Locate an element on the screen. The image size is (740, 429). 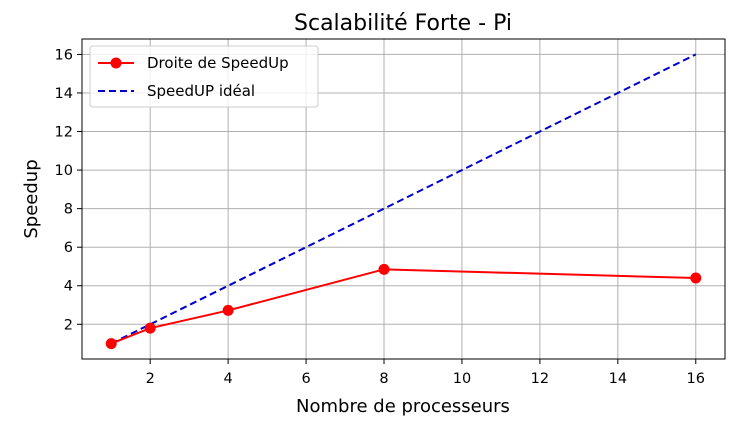
legend-box is located at coordinates (204, 76).